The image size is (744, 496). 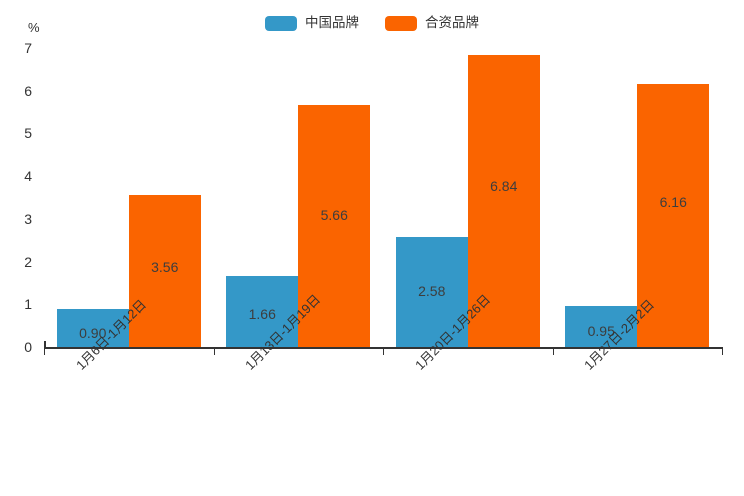 What do you see at coordinates (673, 215) in the screenshot?
I see `bar-joint-venture: 6.16` at bounding box center [673, 215].